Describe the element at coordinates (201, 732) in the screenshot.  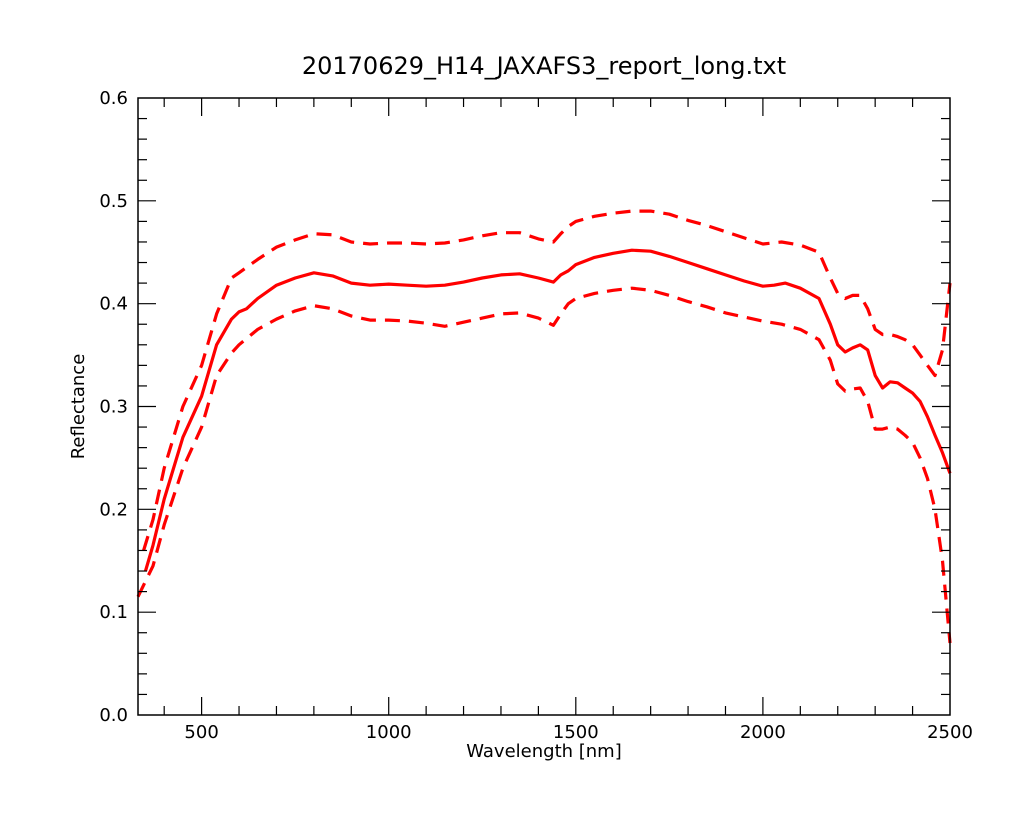
I see `x-tick-label: 500` at that location.